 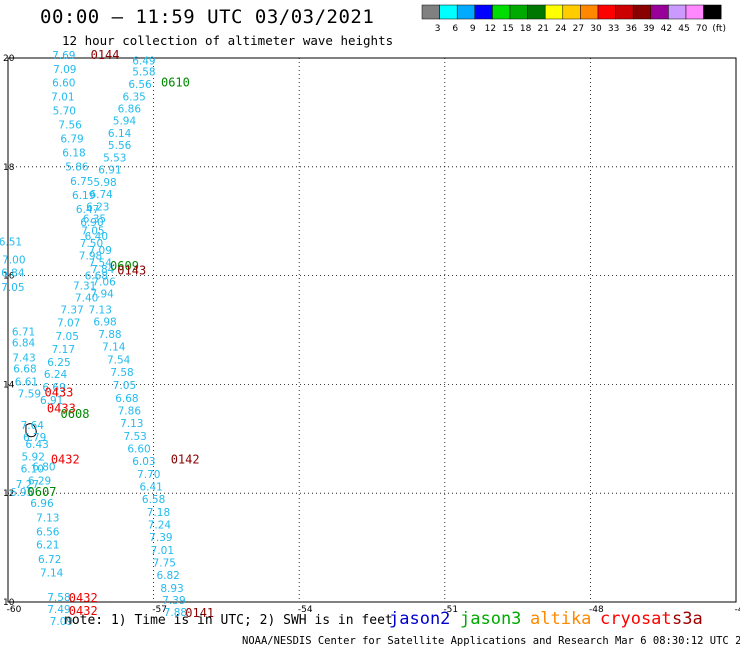 I want to click on pass-time-label: 0144, so click(x=105, y=55).